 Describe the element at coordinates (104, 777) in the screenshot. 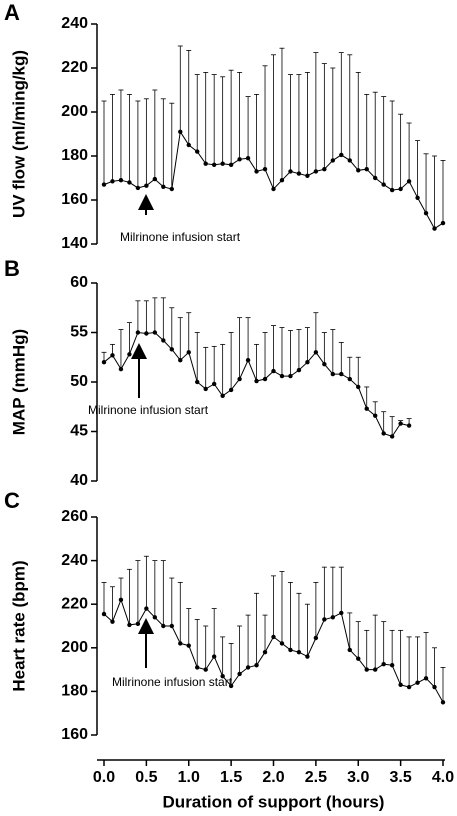

I see `x-tick-label: 0.0` at that location.